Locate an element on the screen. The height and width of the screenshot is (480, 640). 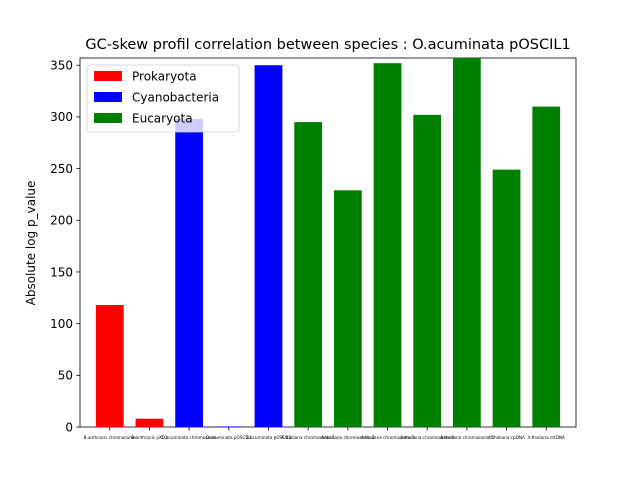
y-tick-label: 250 is located at coordinates (61, 169).